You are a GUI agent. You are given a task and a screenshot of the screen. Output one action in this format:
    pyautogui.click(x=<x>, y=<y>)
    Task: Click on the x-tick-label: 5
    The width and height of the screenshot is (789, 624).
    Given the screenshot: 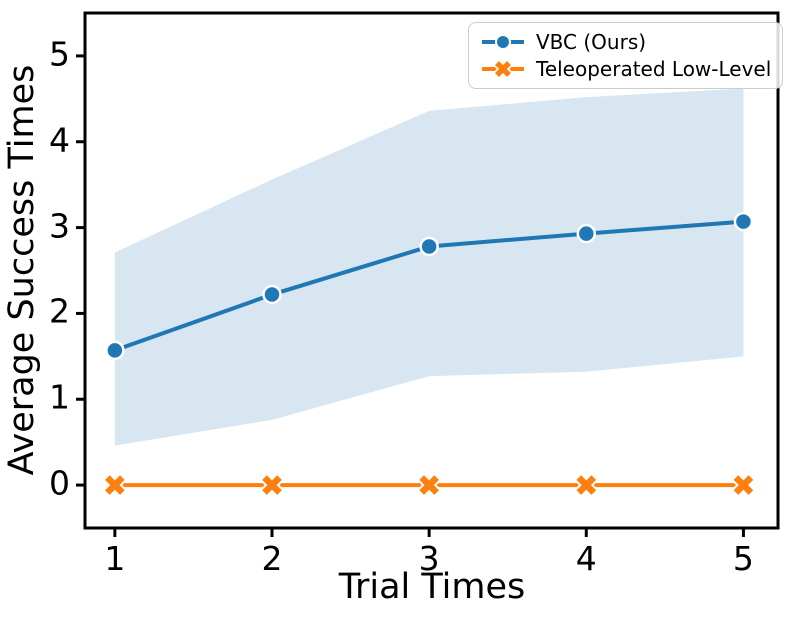 What is the action you would take?
    pyautogui.click(x=743, y=558)
    